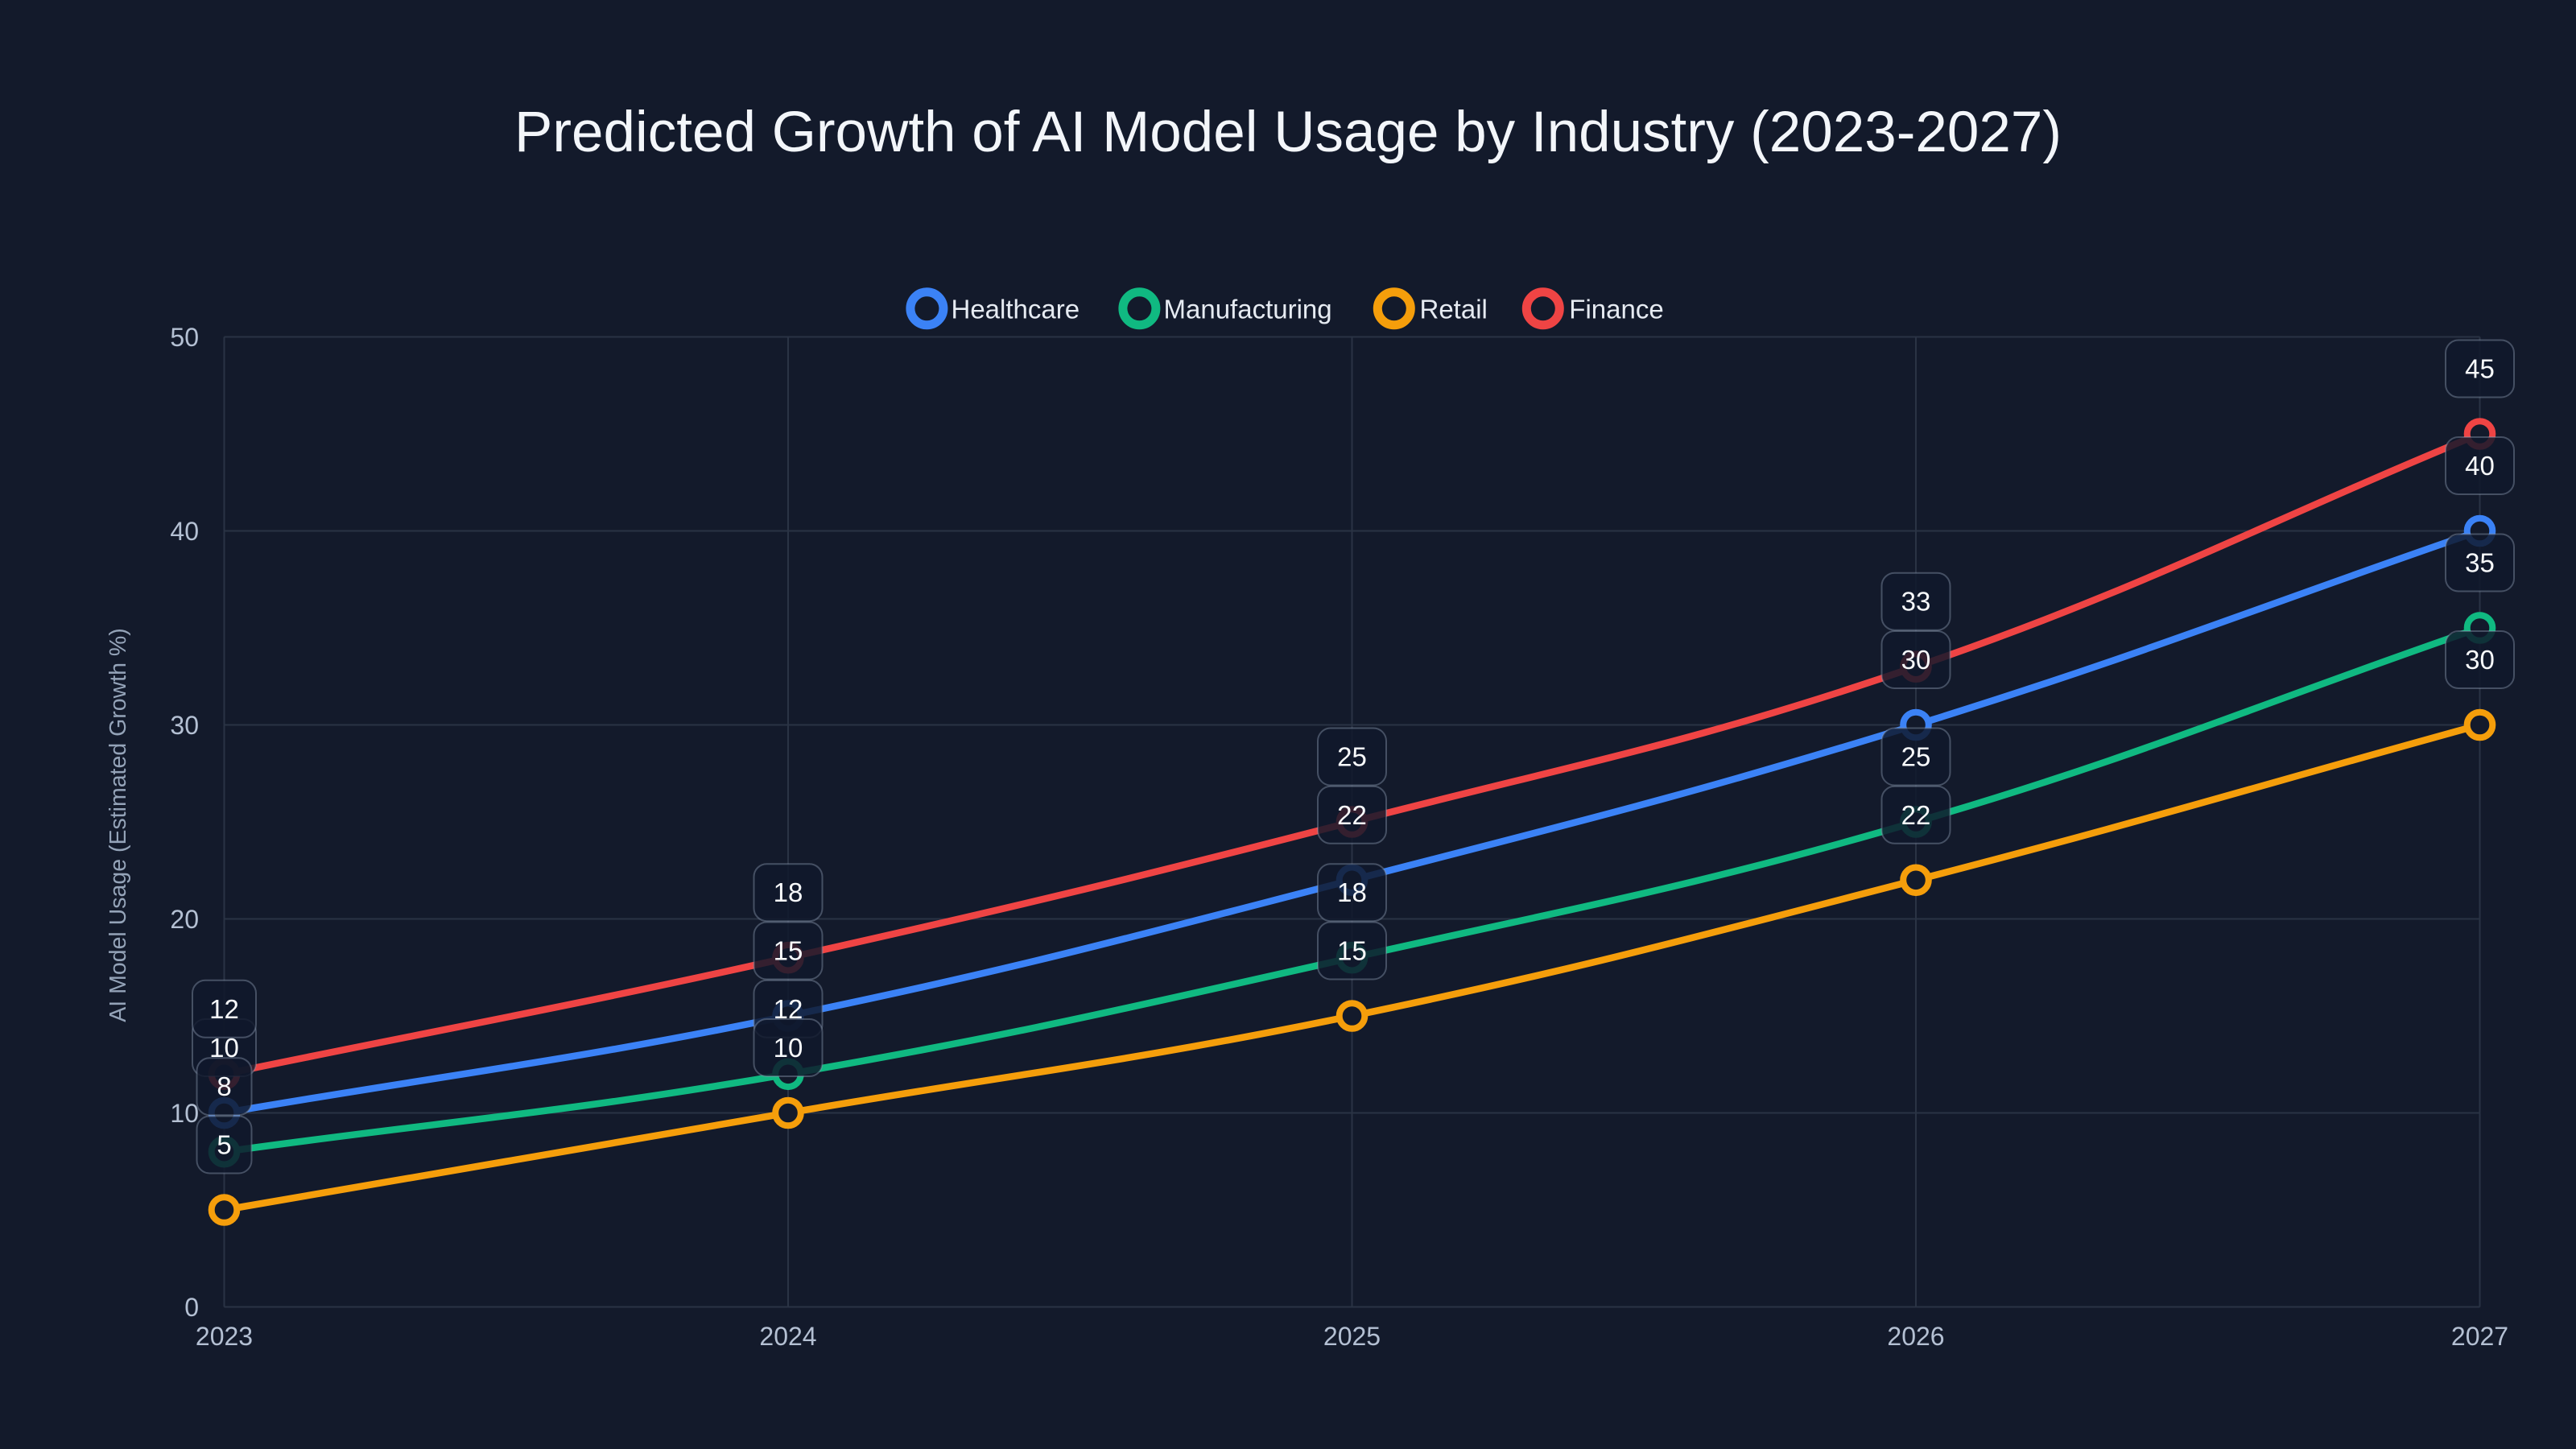  I want to click on svg-text: 2026, so click(1915, 1336).